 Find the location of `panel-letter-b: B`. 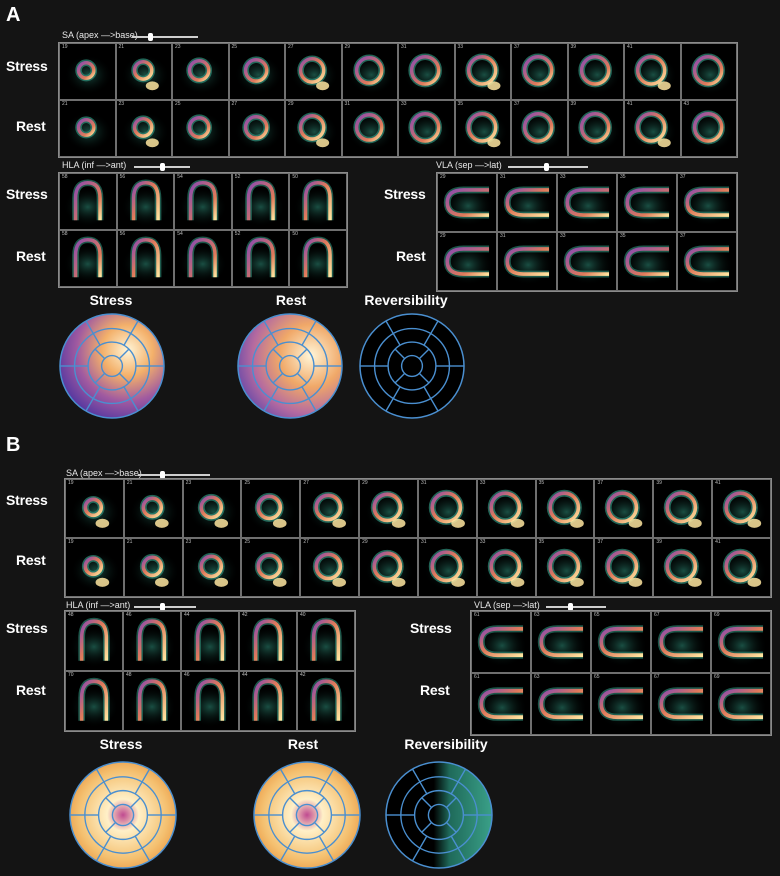

panel-letter-b: B is located at coordinates (13, 445).